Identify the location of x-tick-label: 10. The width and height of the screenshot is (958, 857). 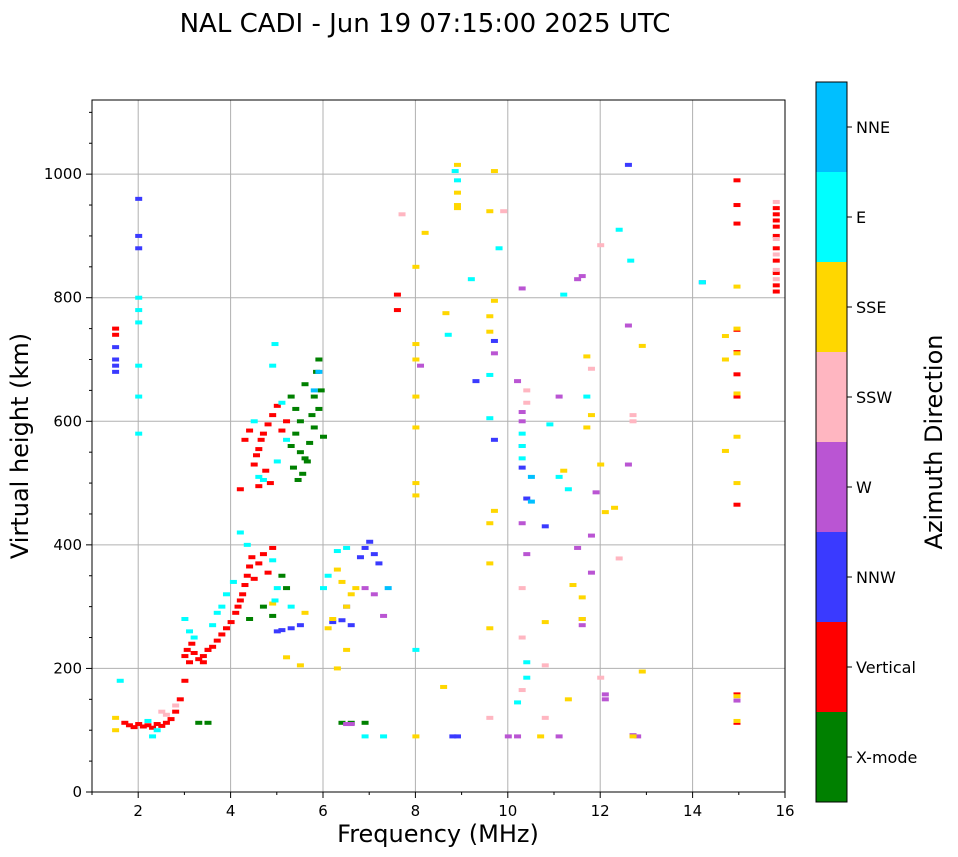
(507, 811).